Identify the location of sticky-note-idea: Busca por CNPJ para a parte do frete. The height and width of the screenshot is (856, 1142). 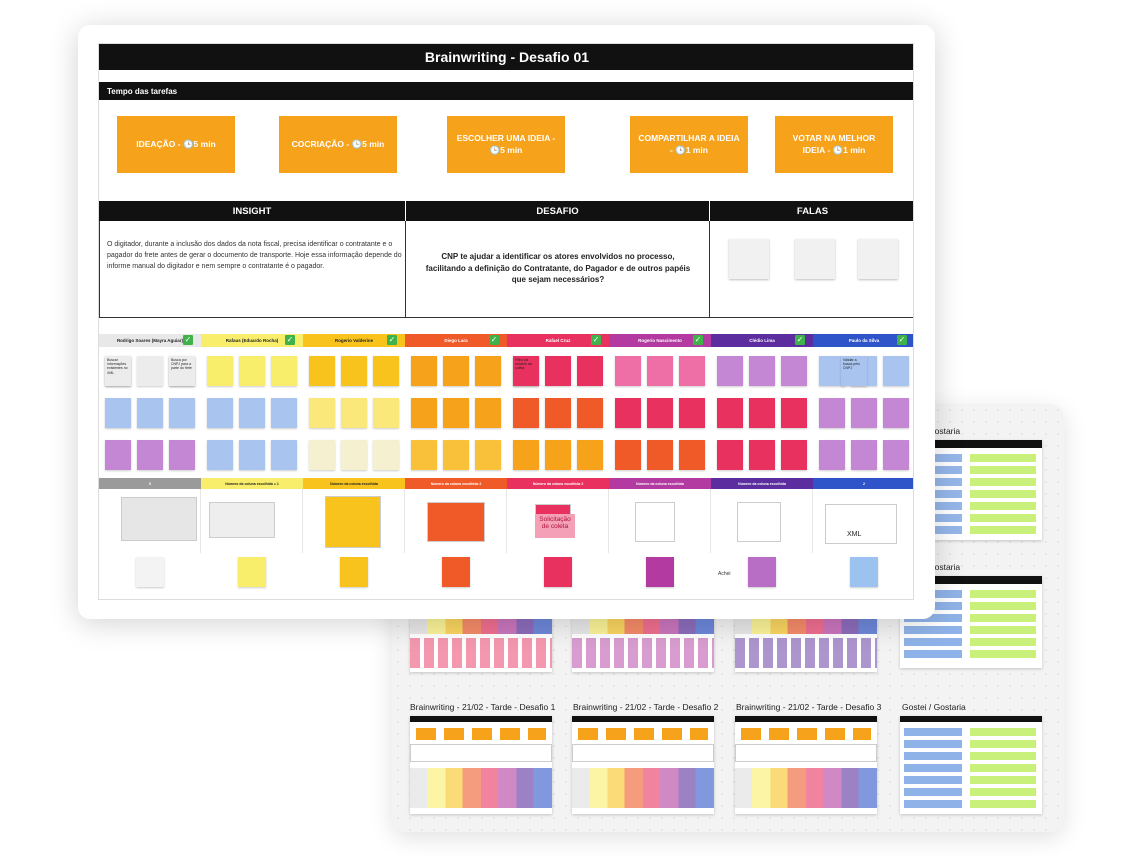
(182, 371).